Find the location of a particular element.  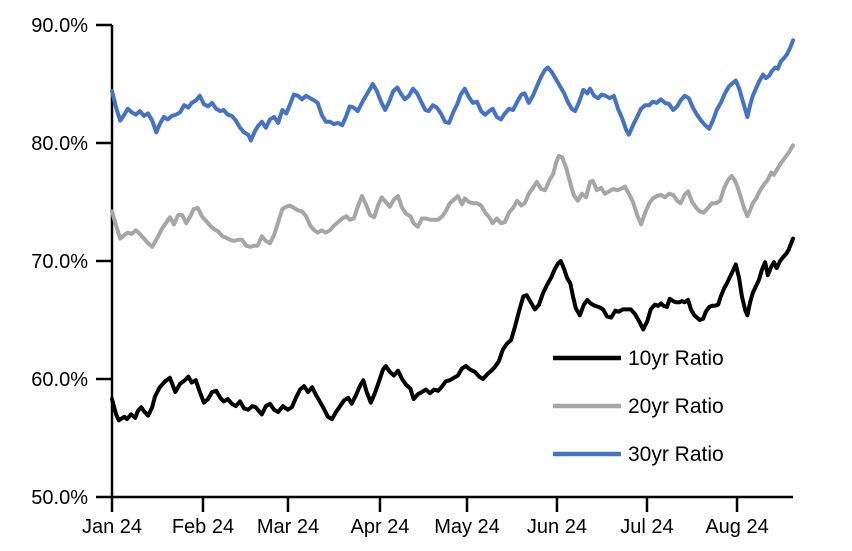

y-tick-label: 50.0% is located at coordinates (59, 498).